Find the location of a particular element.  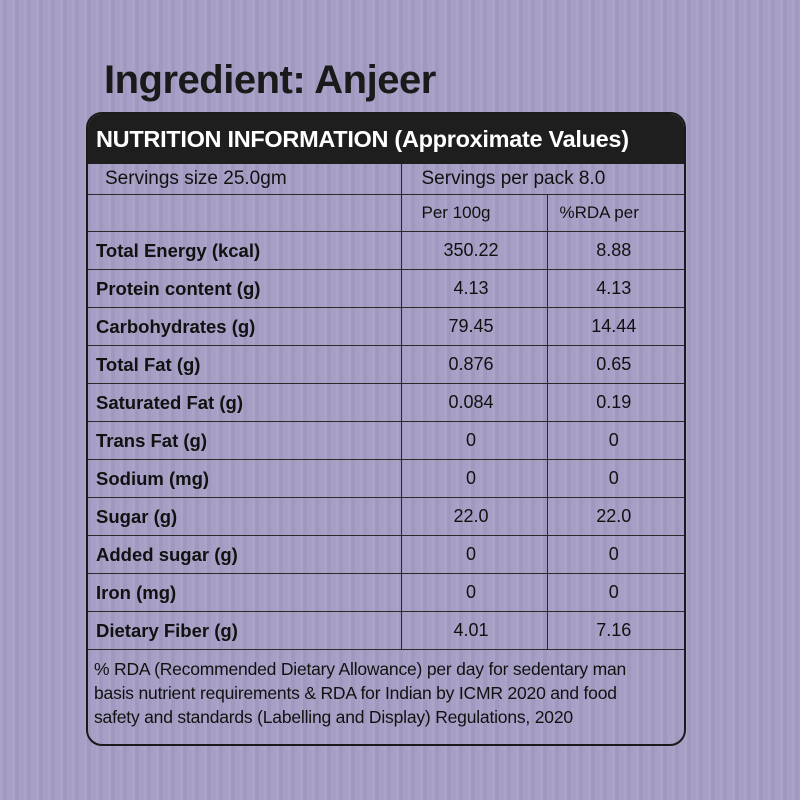

nutrient-per100-value: 4.13 is located at coordinates (474, 288).